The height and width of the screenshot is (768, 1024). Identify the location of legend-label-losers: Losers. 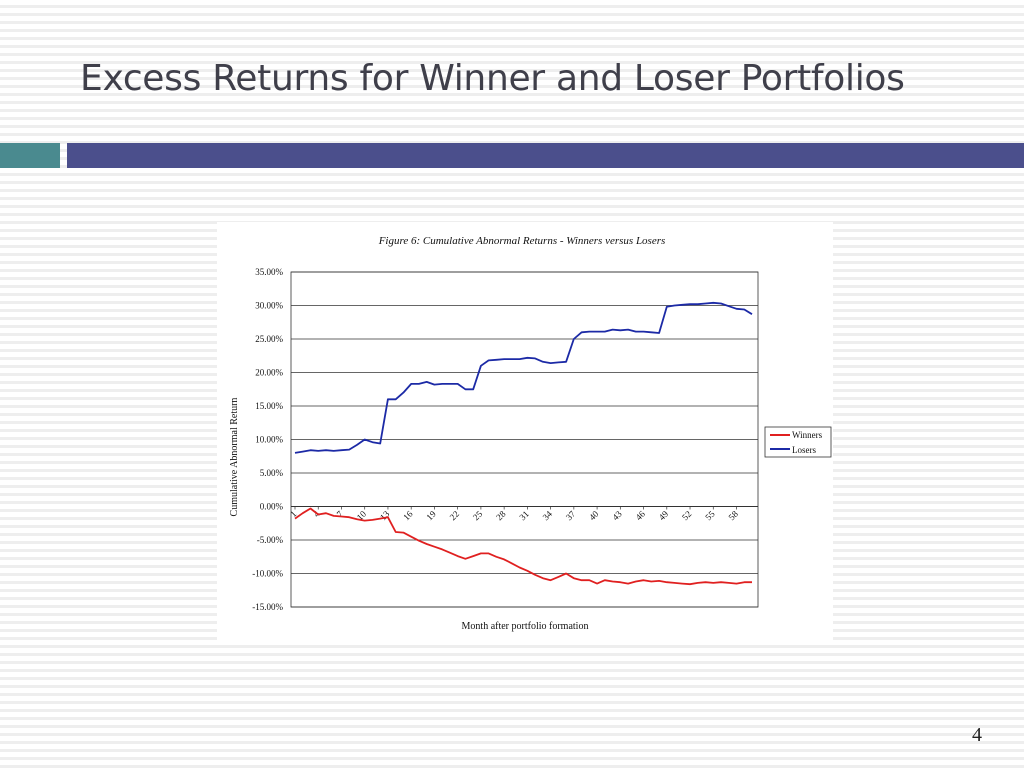
(804, 450).